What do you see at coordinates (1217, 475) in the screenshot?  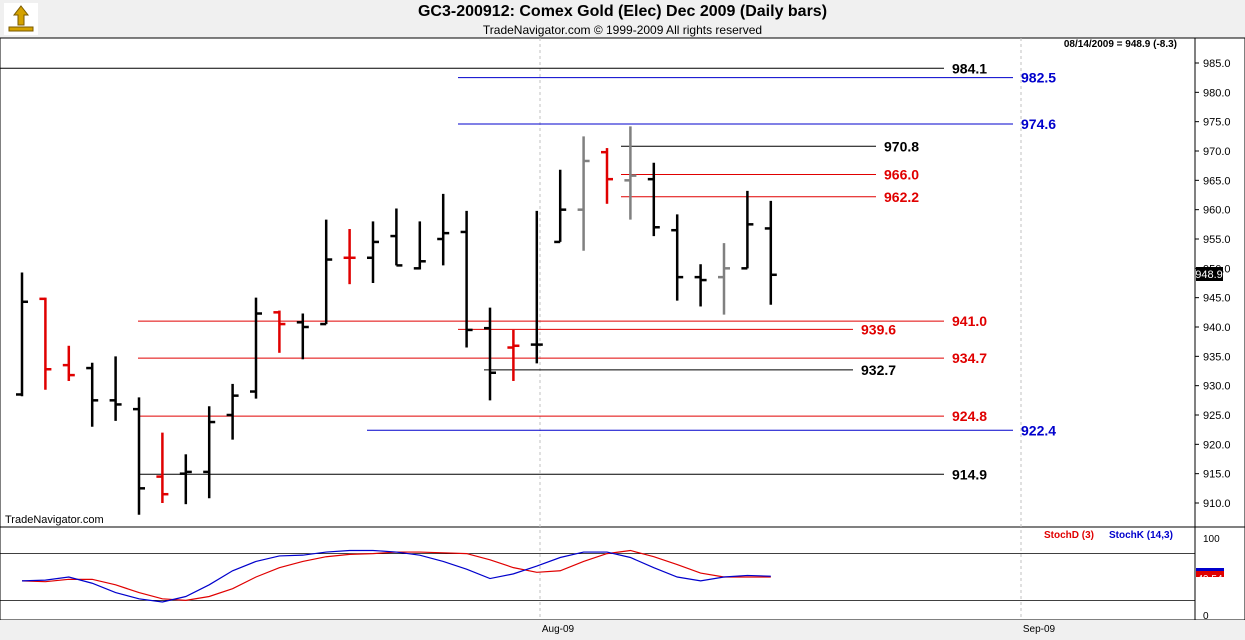 I see `price-tick-label: 915.0` at bounding box center [1217, 475].